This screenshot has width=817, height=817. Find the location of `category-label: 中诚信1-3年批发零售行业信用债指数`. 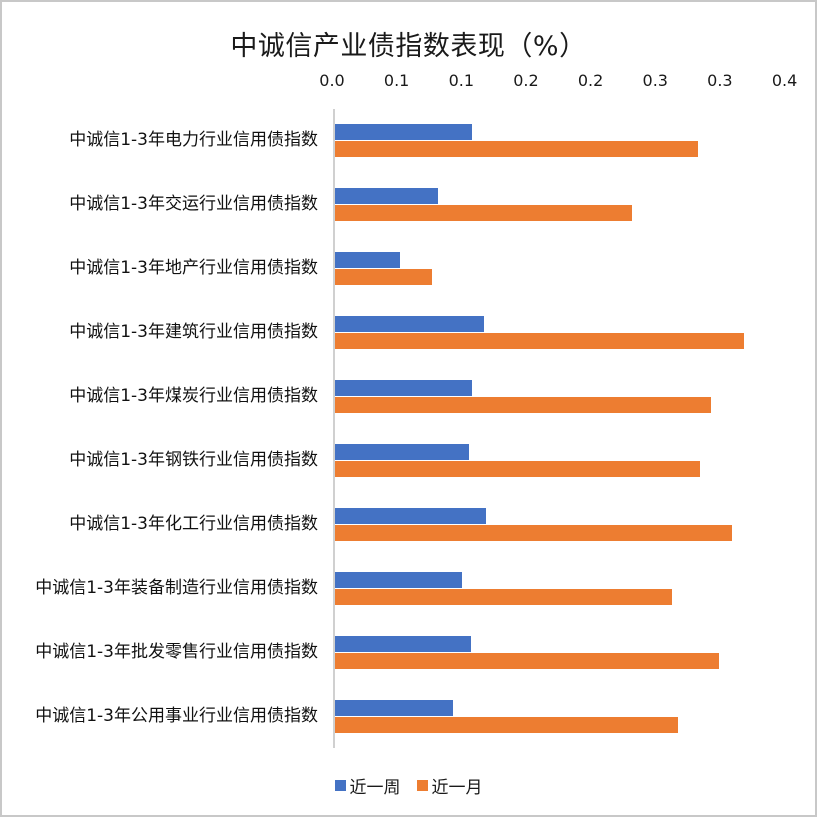

category-label: 中诚信1-3年批发零售行业信用债指数 is located at coordinates (176, 652).